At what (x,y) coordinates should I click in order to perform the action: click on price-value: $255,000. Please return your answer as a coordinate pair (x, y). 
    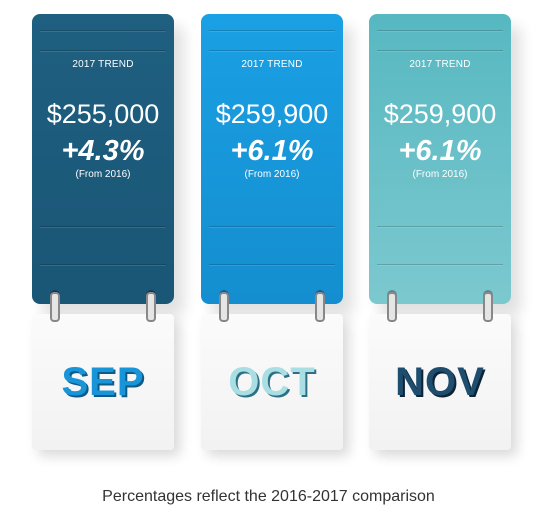
    Looking at the image, I should click on (103, 114).